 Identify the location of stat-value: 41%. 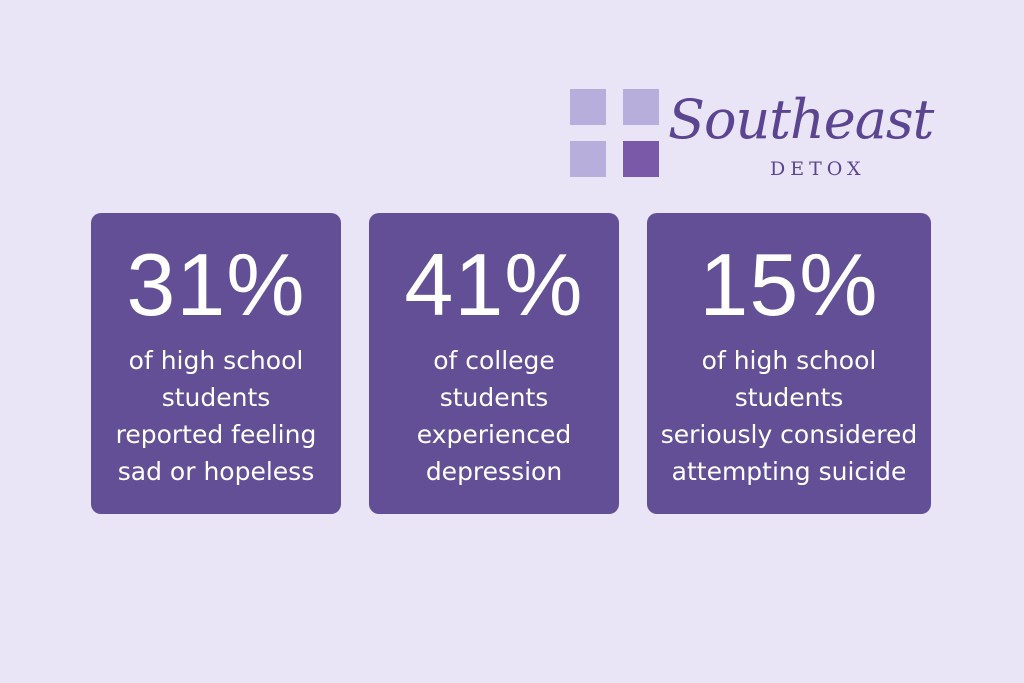
(494, 284).